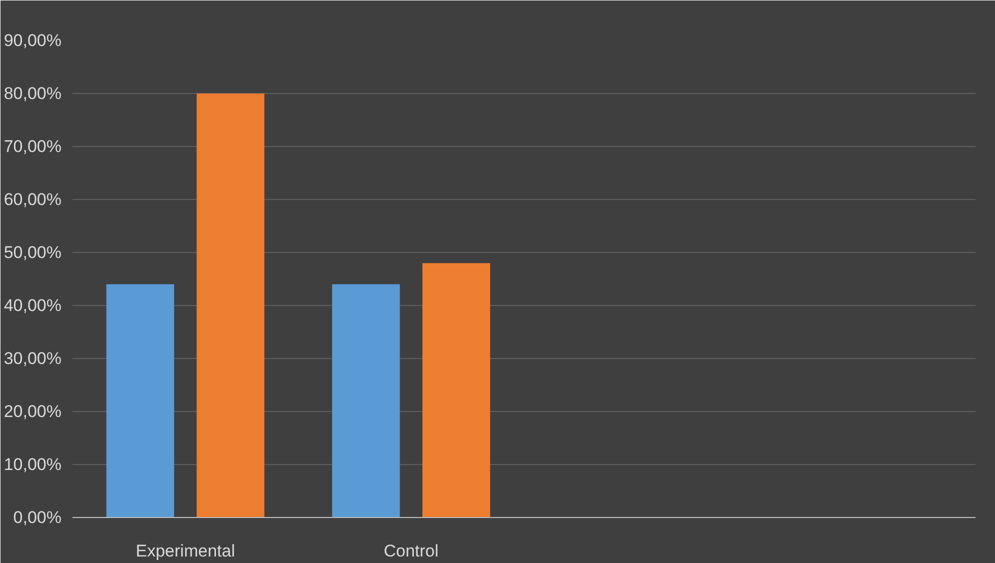 Image resolution: width=995 pixels, height=563 pixels. Describe the element at coordinates (33, 305) in the screenshot. I see `y-tick-label: 40,00%` at that location.